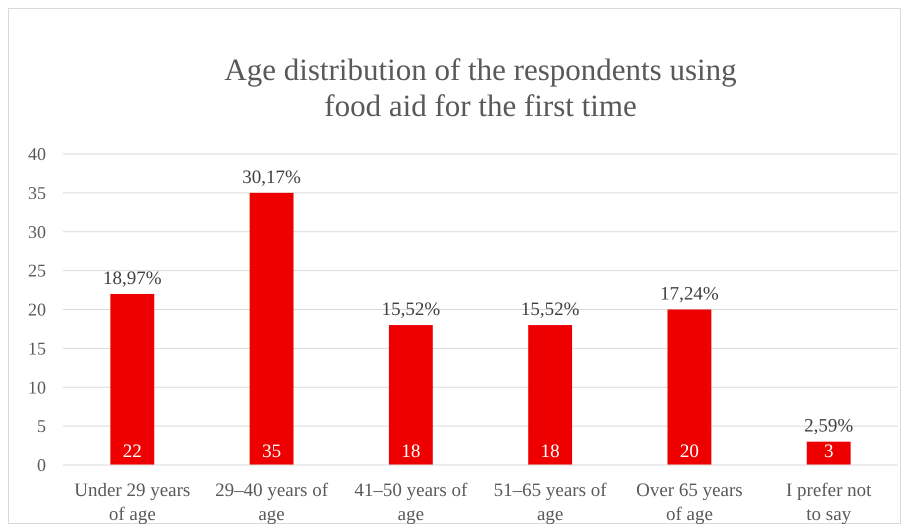 The height and width of the screenshot is (532, 909). I want to click on y-tick-label: 40, so click(37, 154).